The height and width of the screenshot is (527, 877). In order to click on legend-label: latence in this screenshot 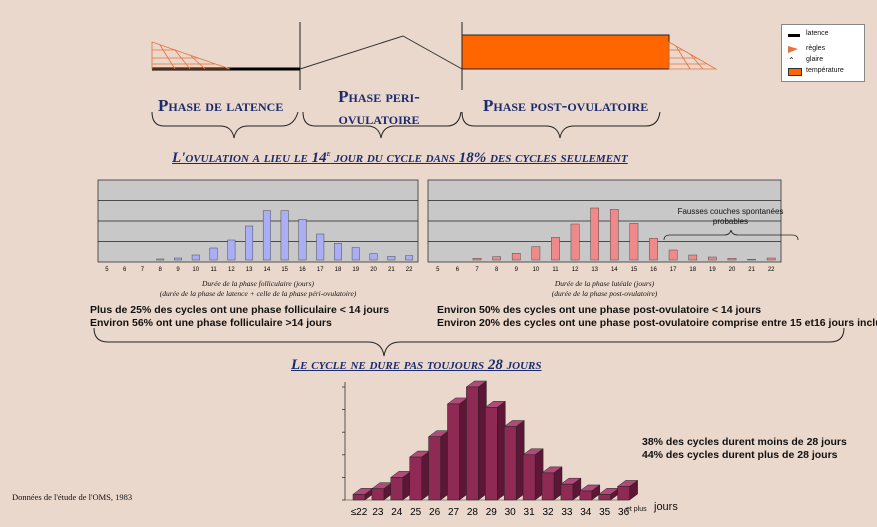, I will do `click(817, 33)`.